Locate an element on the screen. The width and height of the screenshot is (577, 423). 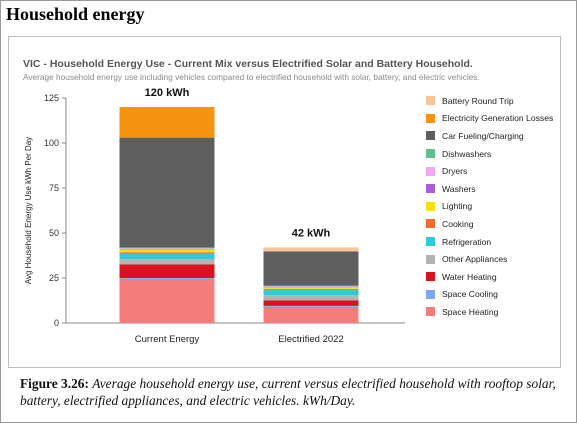
x-tick-label: Current Energy is located at coordinates (167, 339).